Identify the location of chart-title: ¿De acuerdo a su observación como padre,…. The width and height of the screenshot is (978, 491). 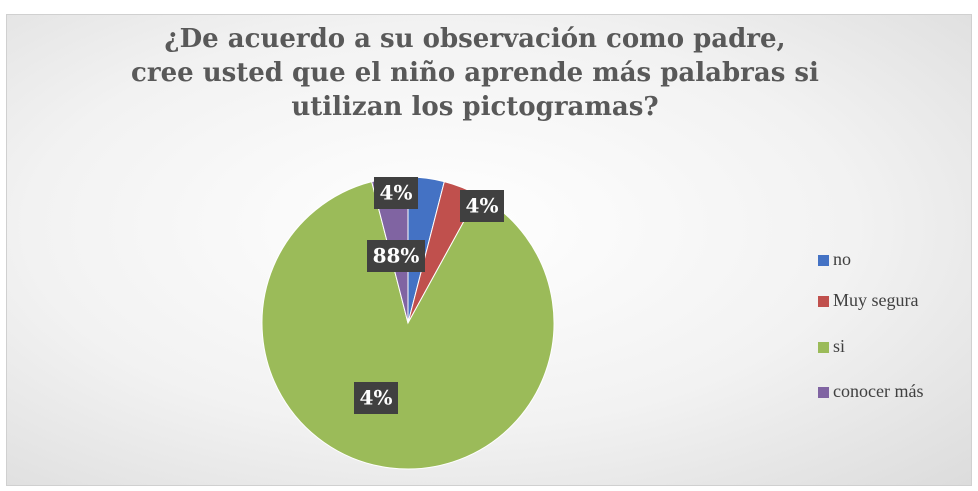
(475, 73).